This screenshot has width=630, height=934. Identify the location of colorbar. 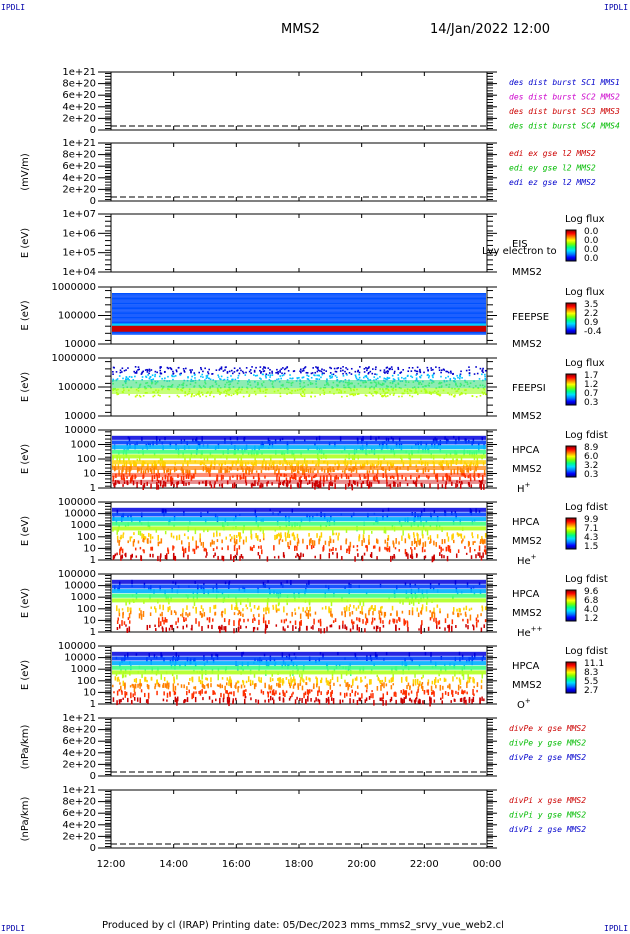
(571, 461).